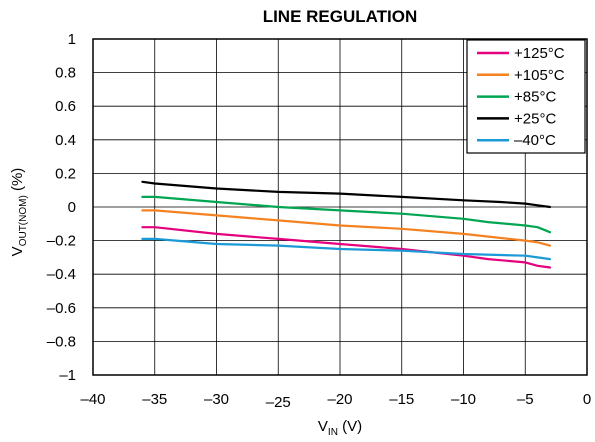 Image resolution: width=595 pixels, height=442 pixels. I want to click on y-tick-label: –0.2, so click(61, 241).